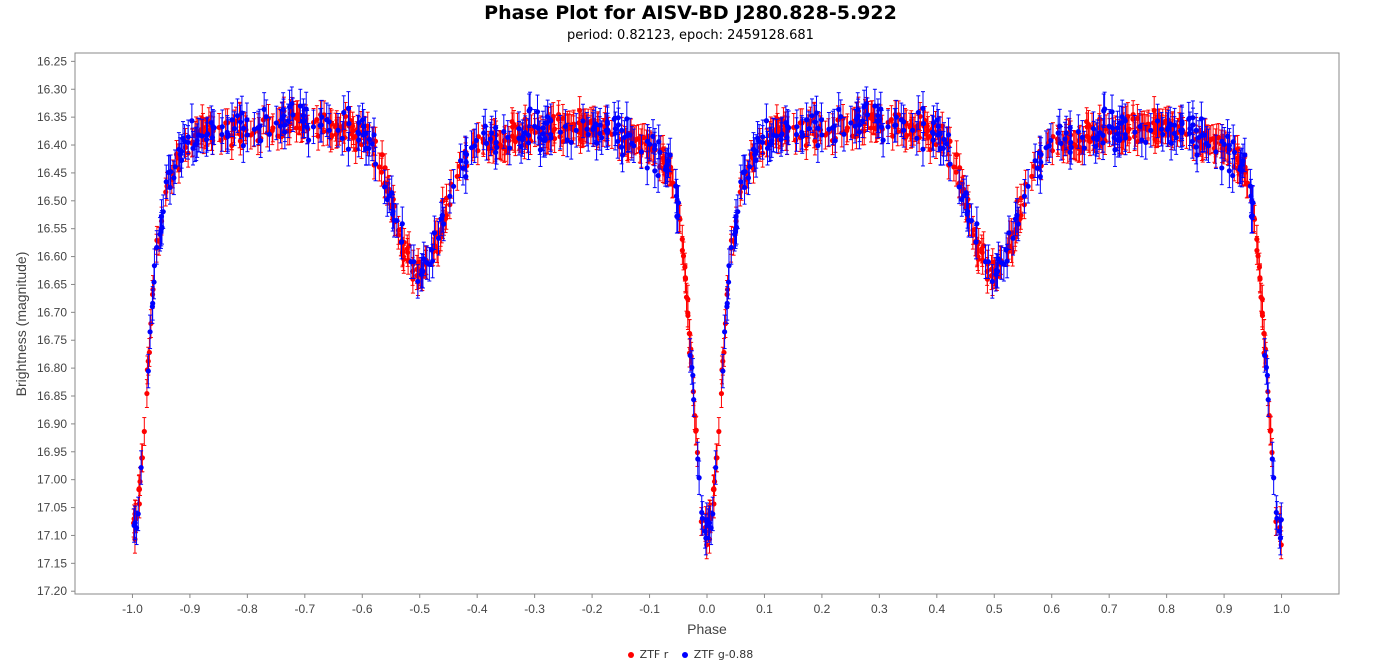 The image size is (1381, 667). What do you see at coordinates (690, 13) in the screenshot?
I see `chart-title: Phase Plot for AISV-BD J280.828-5.922` at bounding box center [690, 13].